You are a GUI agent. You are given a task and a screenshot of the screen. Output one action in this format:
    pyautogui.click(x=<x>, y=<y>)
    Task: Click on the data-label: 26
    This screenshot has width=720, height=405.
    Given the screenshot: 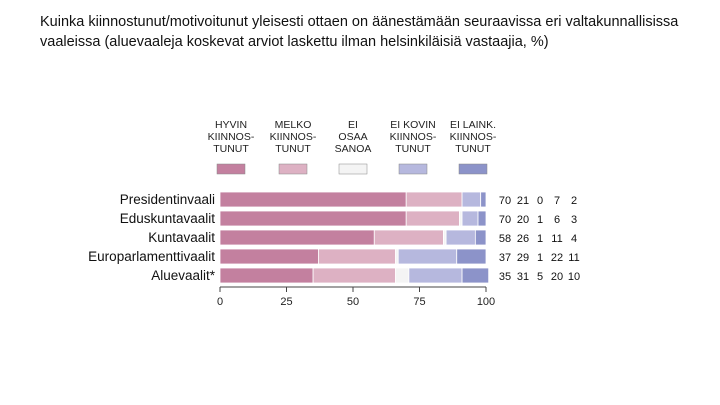 What is the action you would take?
    pyautogui.click(x=523, y=239)
    